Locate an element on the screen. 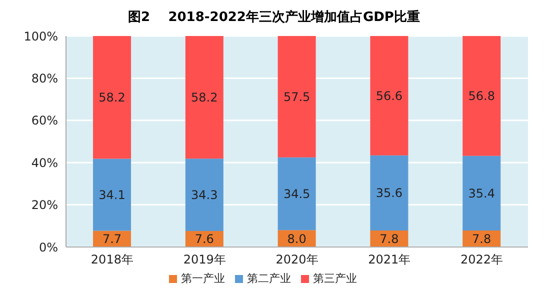 The width and height of the screenshot is (548, 291). y-tick-label: 80% is located at coordinates (44, 78).